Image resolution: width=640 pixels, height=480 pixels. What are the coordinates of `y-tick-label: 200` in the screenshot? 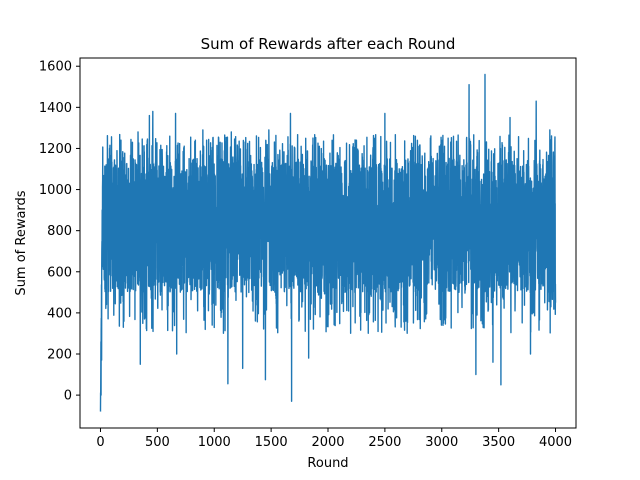 It's located at (59, 355).